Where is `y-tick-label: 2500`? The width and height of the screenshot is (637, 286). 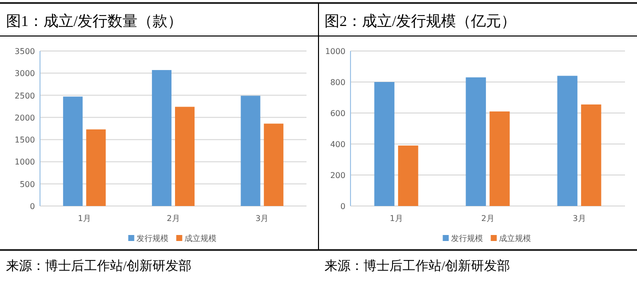
y-tick-label: 2500 is located at coordinates (24, 95).